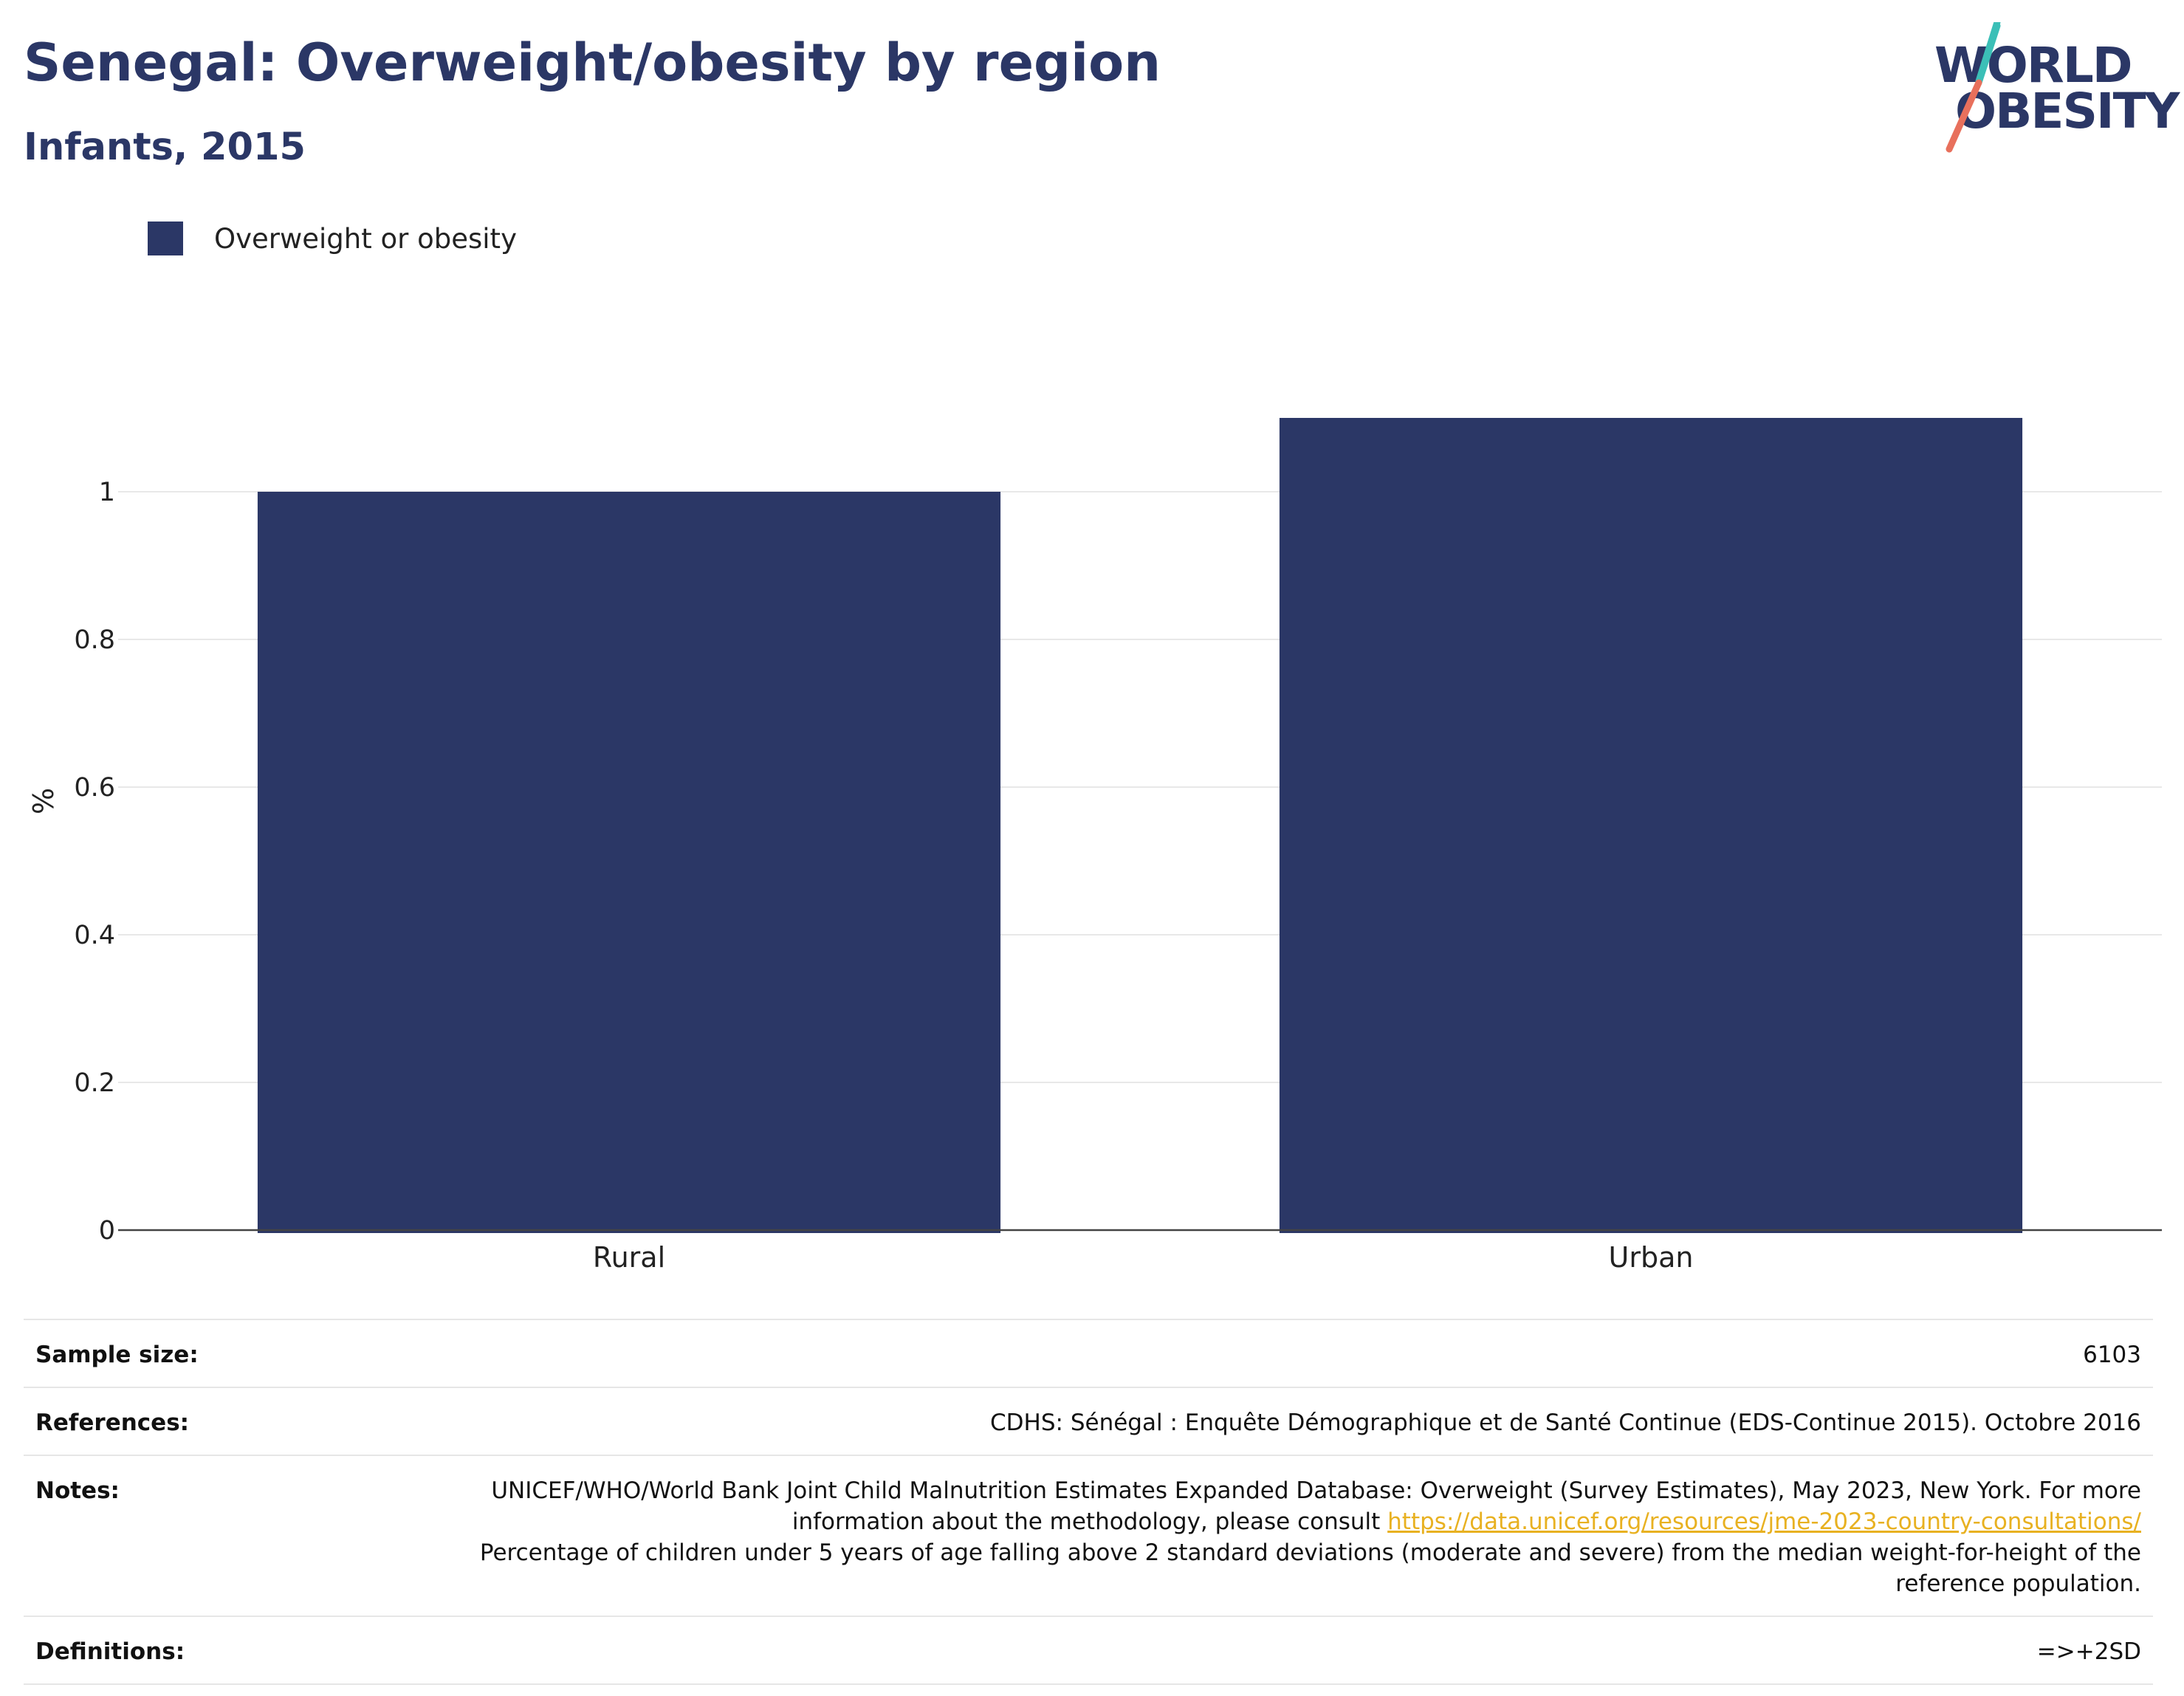  Describe the element at coordinates (2034, 65) in the screenshot. I see `logo-line-1: WORLD` at that location.